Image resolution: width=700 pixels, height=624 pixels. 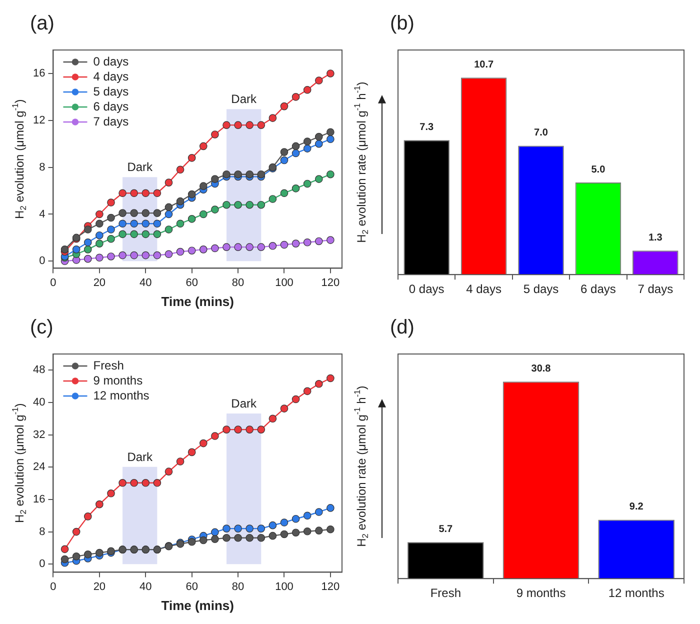 What do you see at coordinates (39, 402) in the screenshot?
I see `y-tick-label: 40` at bounding box center [39, 402].